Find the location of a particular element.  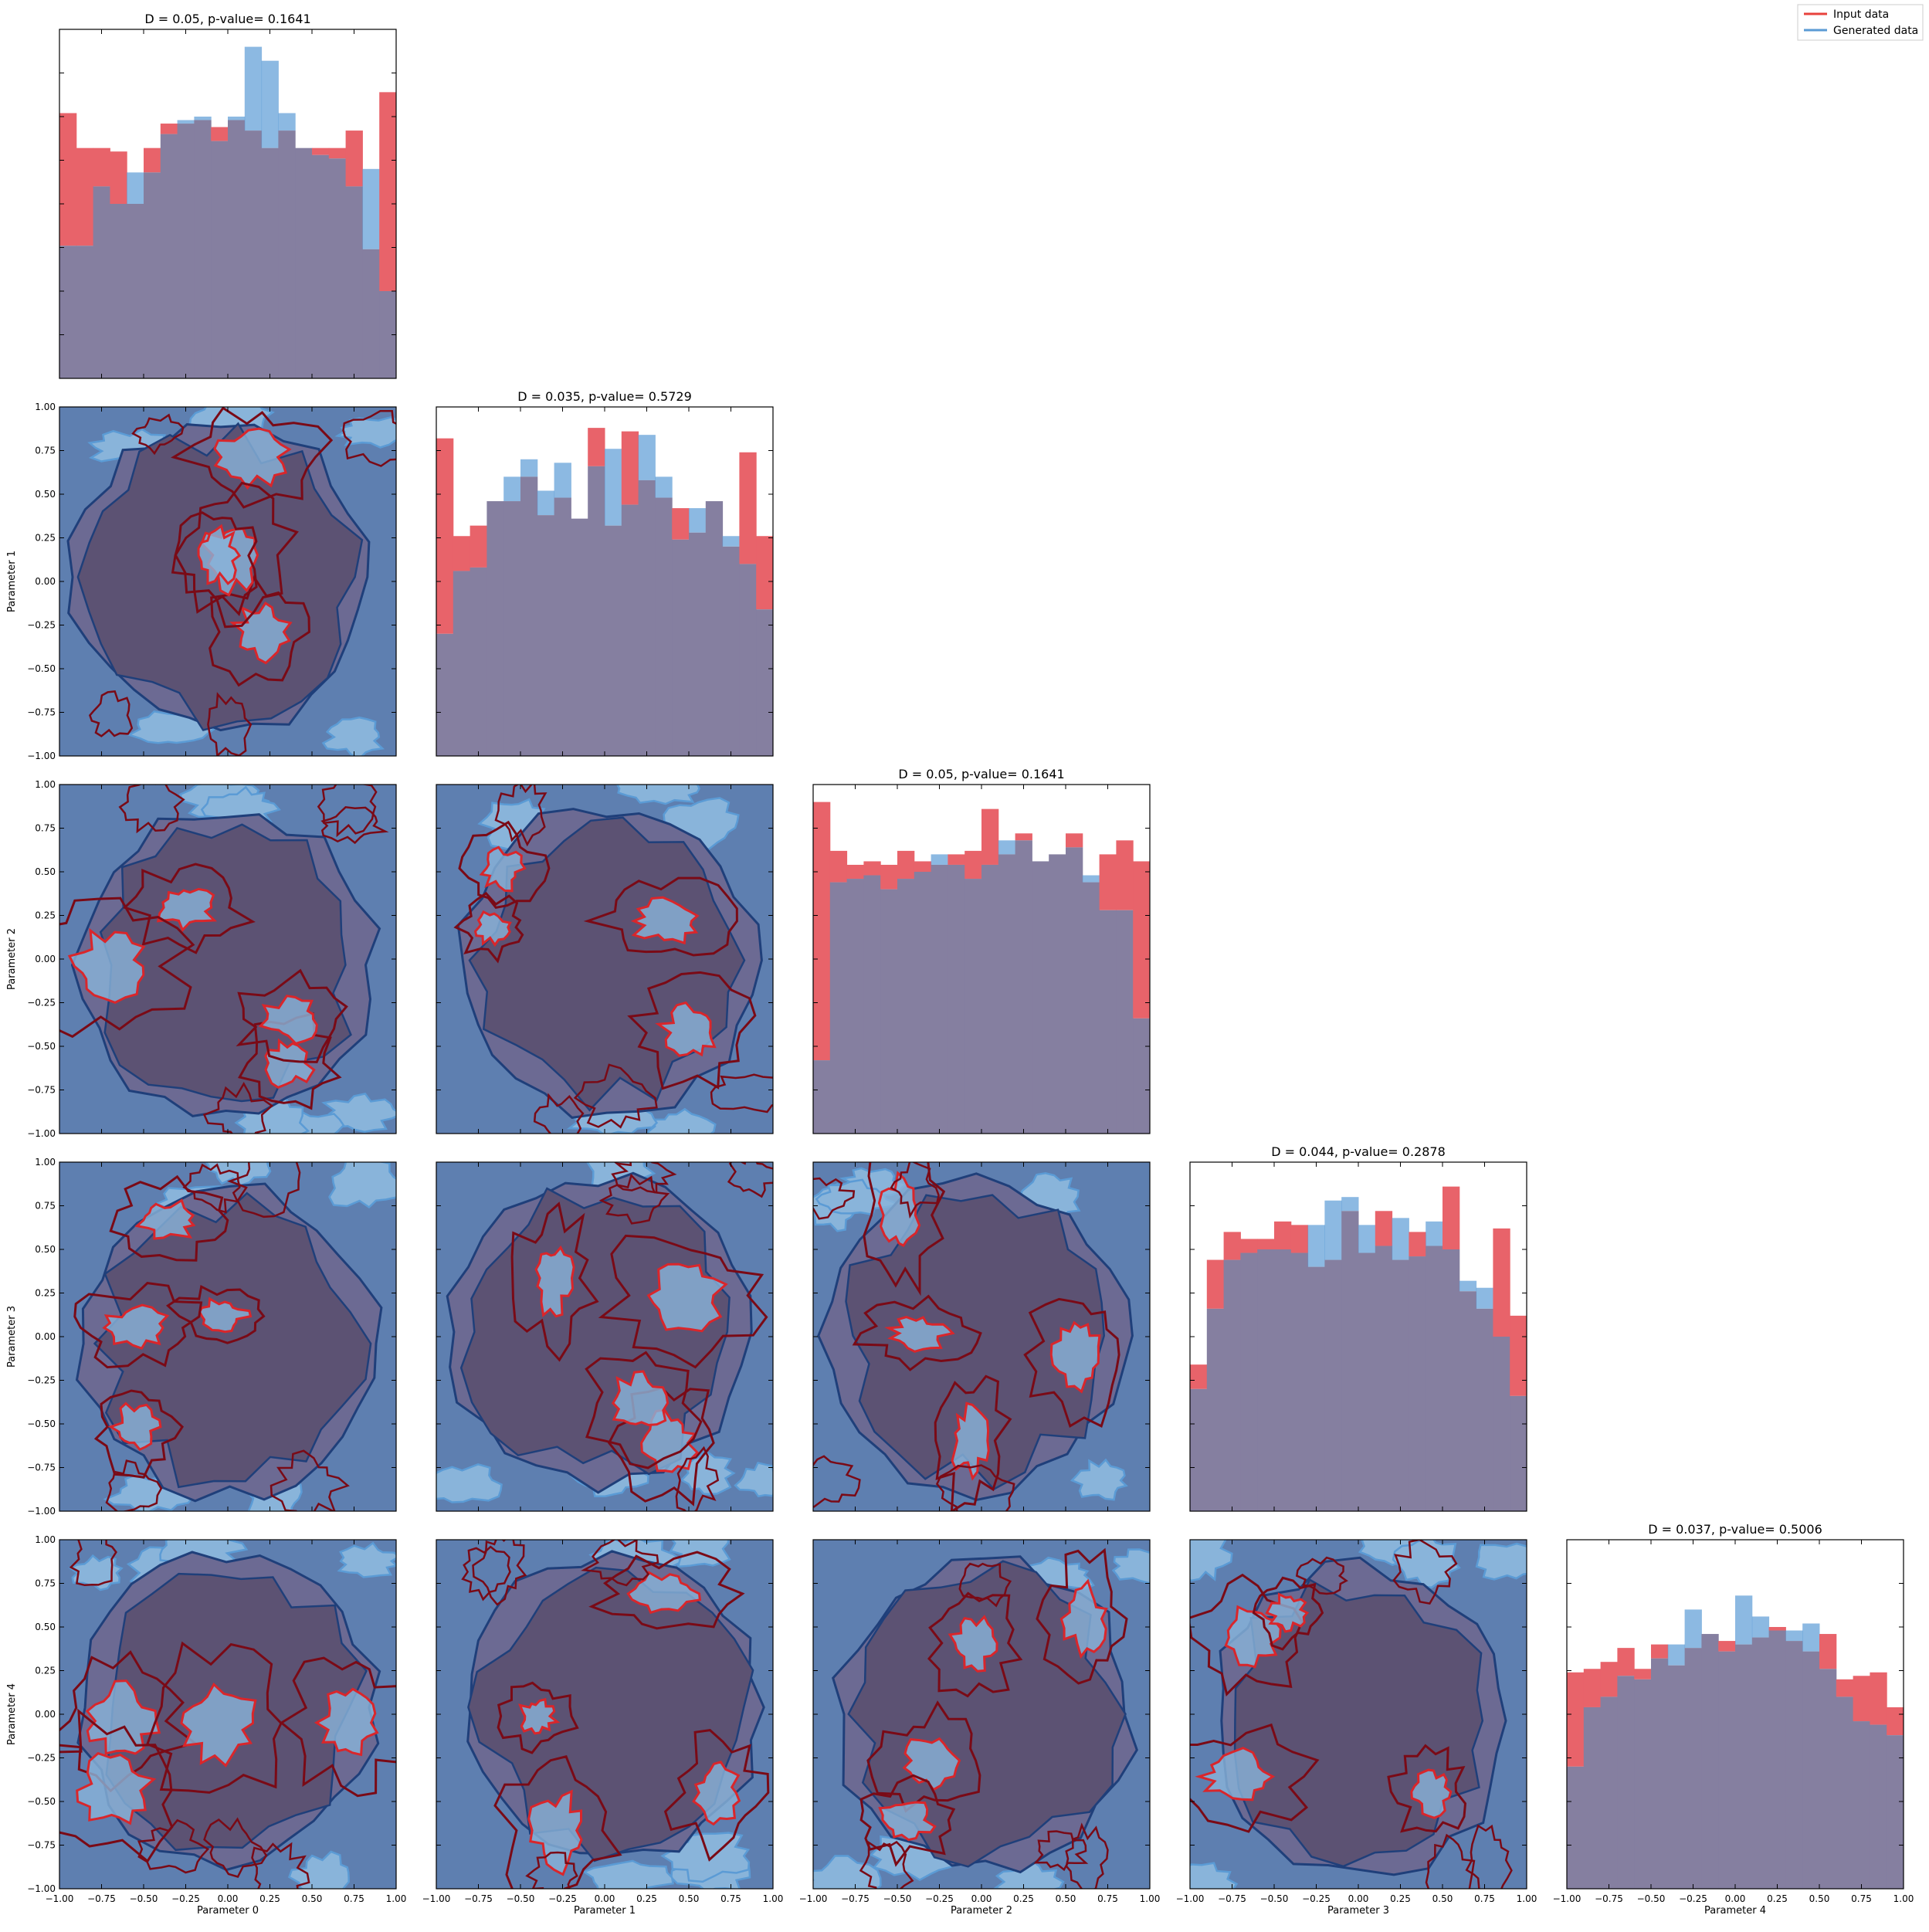

panel-r0-c0: D = 0.05, p-value= 0.1641 is located at coordinates (228, 195).